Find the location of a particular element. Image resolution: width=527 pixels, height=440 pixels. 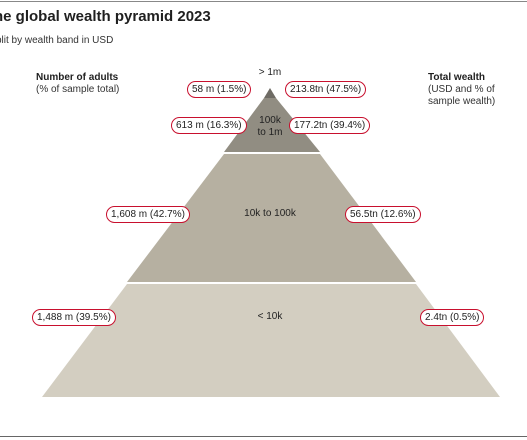

wealth-10k-100k-pill: 56.5tn (12.6%) is located at coordinates (383, 214).